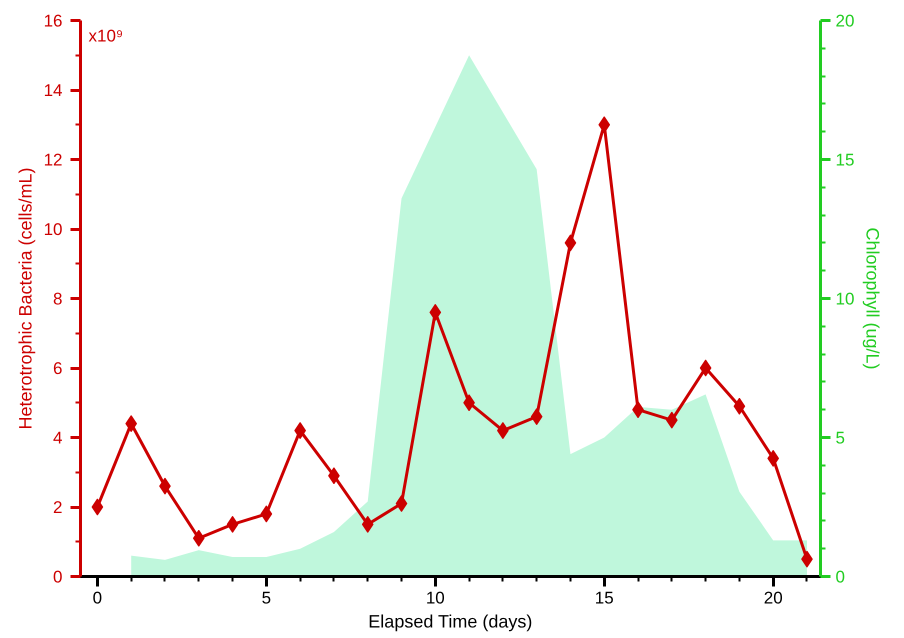 The width and height of the screenshot is (904, 638). What do you see at coordinates (450, 622) in the screenshot?
I see `x-axis-title: Elapsed Time (days)` at bounding box center [450, 622].